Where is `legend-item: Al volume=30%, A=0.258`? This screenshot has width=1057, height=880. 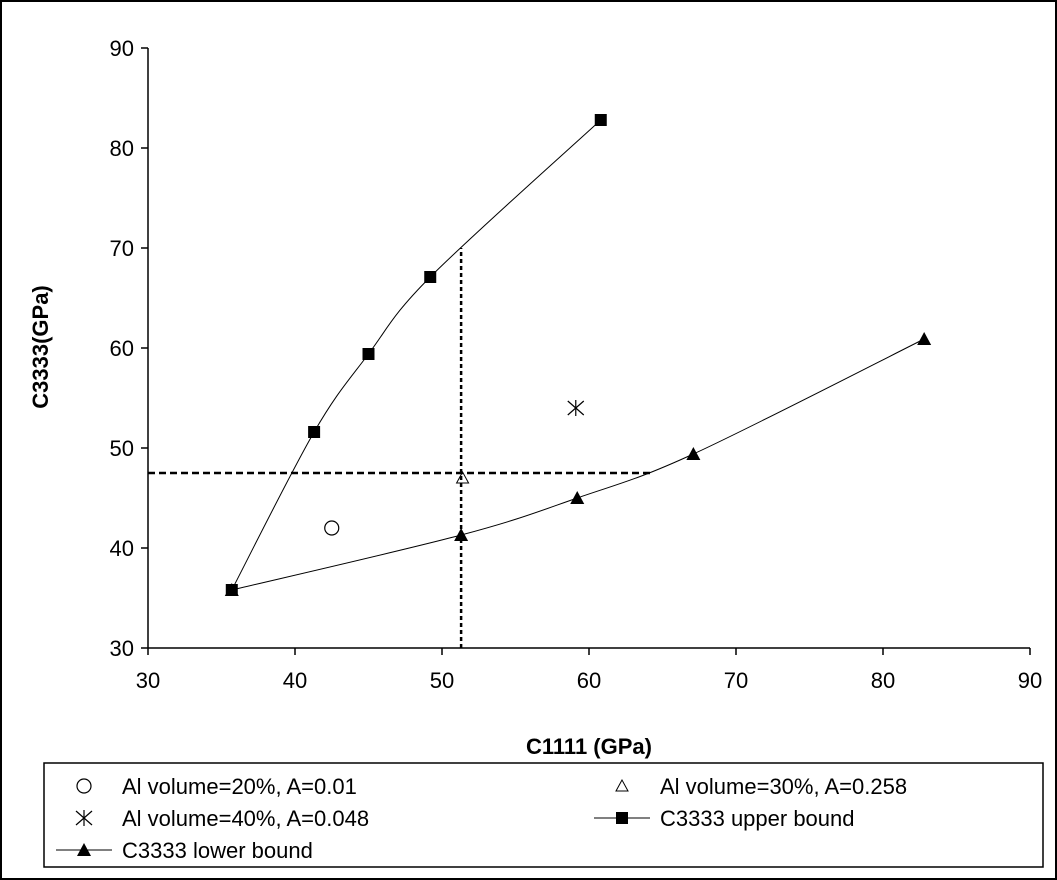 legend-item: Al volume=30%, A=0.258 is located at coordinates (761, 786).